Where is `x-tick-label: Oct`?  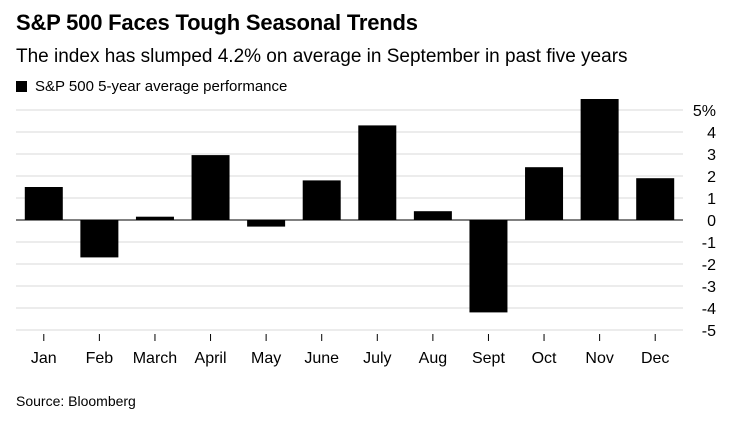 x-tick-label: Oct is located at coordinates (544, 358).